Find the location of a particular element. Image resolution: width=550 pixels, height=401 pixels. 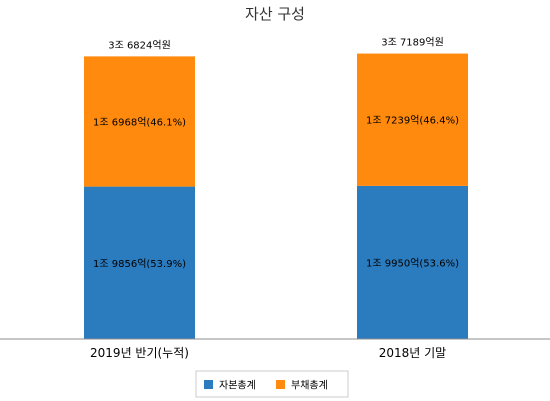

segment-label-liabilities-2: 1조 7239억(46.4%) is located at coordinates (412, 121).